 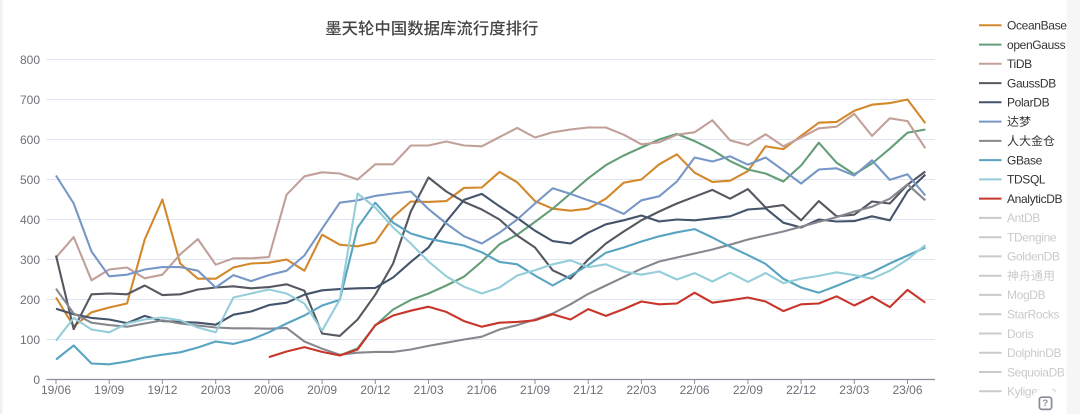 What do you see at coordinates (56, 390) in the screenshot?
I see `svg-text: 19/06` at bounding box center [56, 390].